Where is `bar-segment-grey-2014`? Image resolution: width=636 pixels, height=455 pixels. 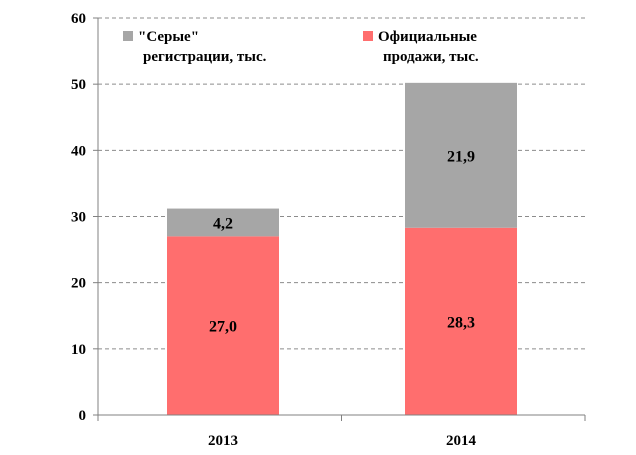 bar-segment-grey-2014 is located at coordinates (461, 155).